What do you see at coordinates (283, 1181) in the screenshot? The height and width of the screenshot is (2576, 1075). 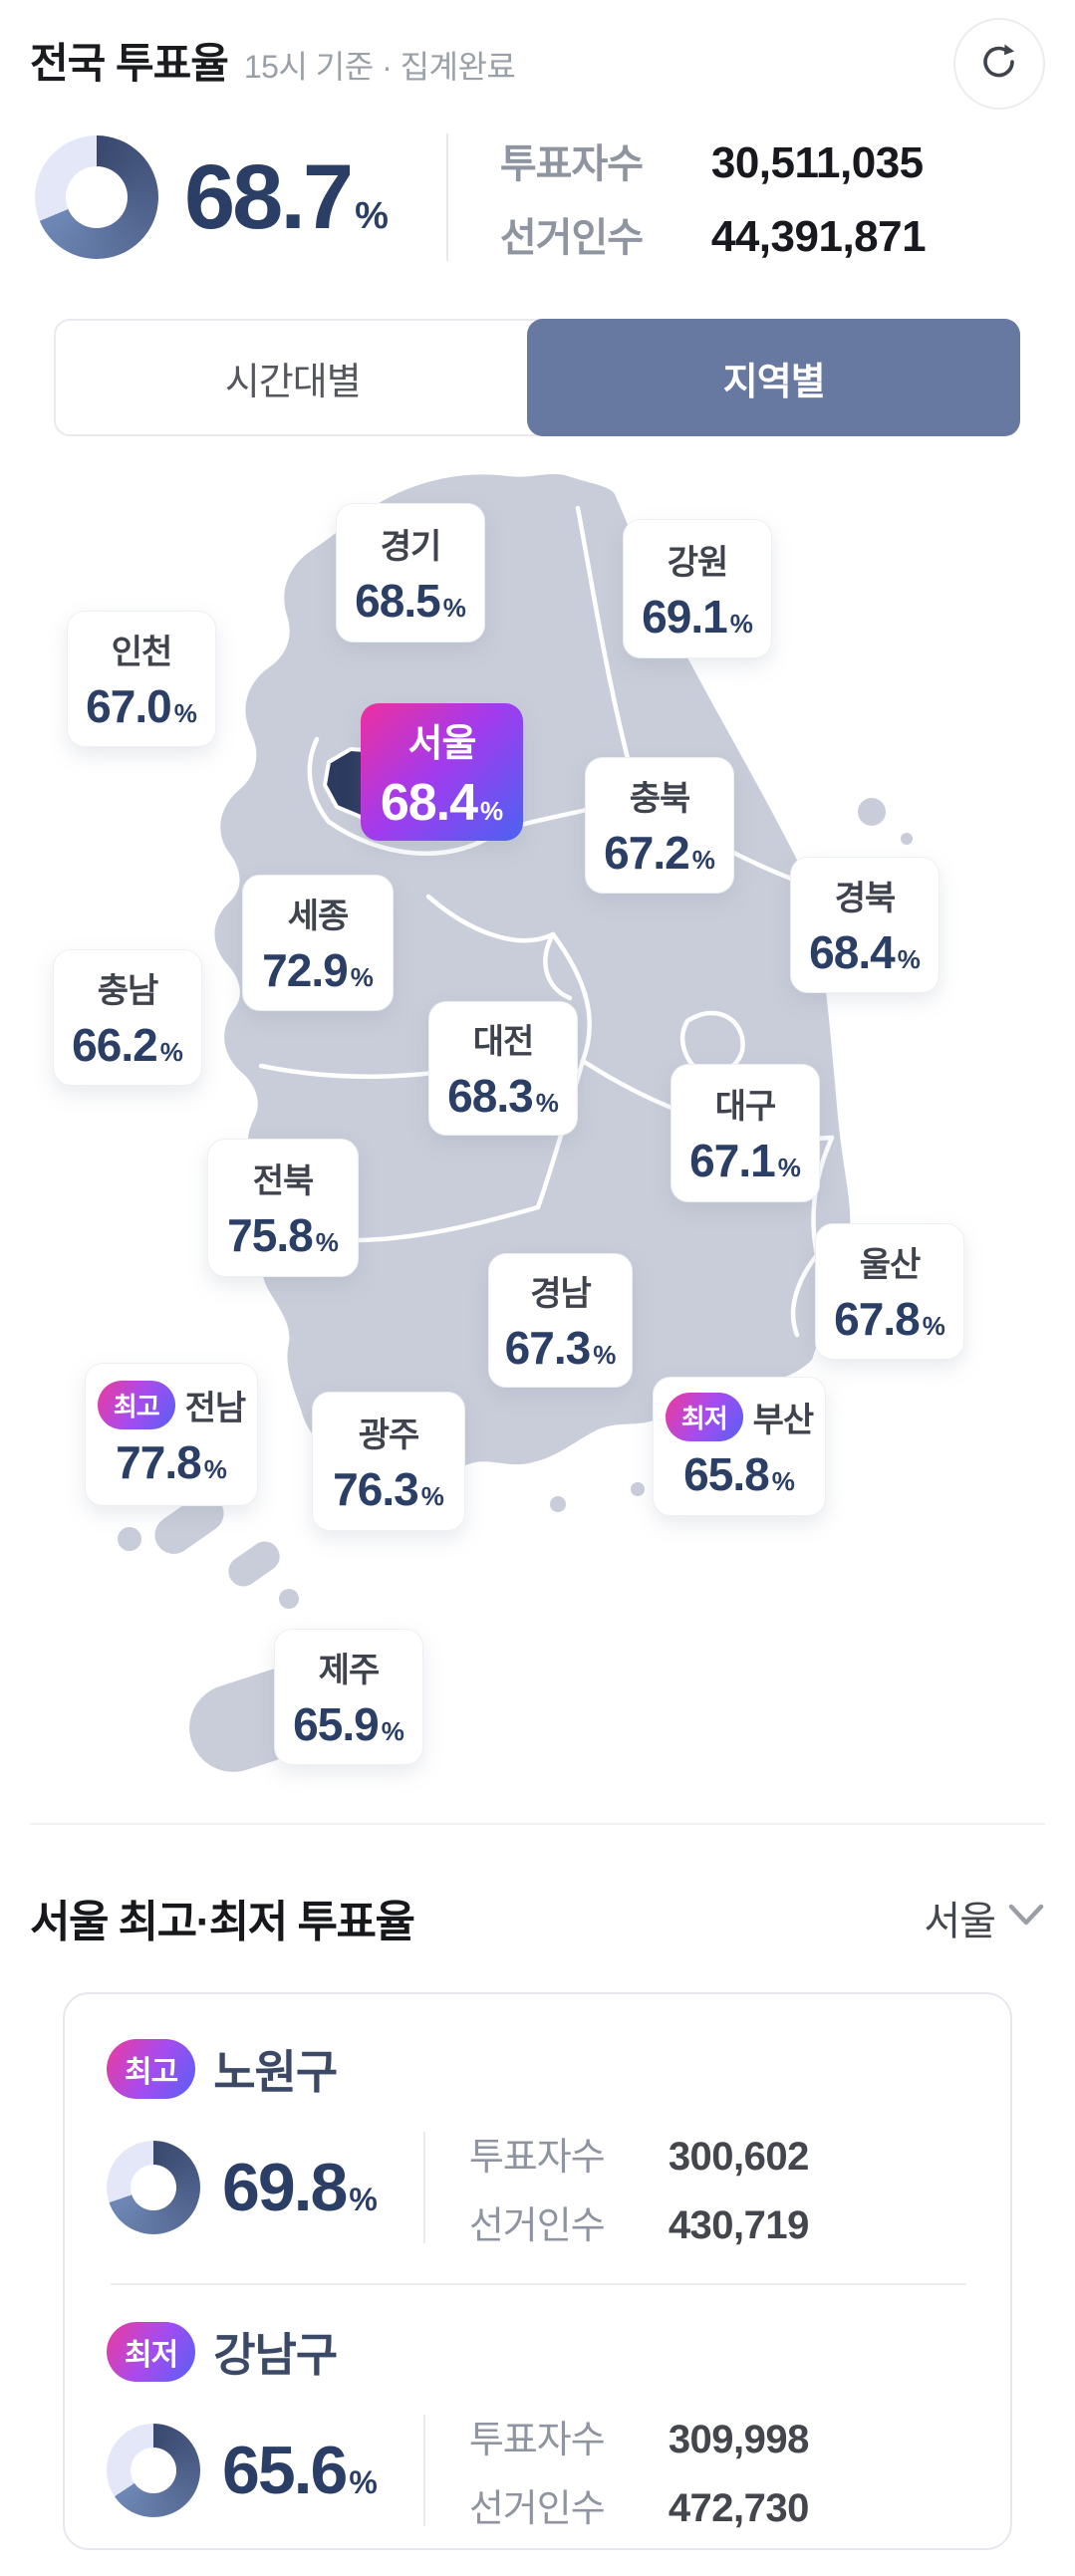 I see `region-name: 전북` at bounding box center [283, 1181].